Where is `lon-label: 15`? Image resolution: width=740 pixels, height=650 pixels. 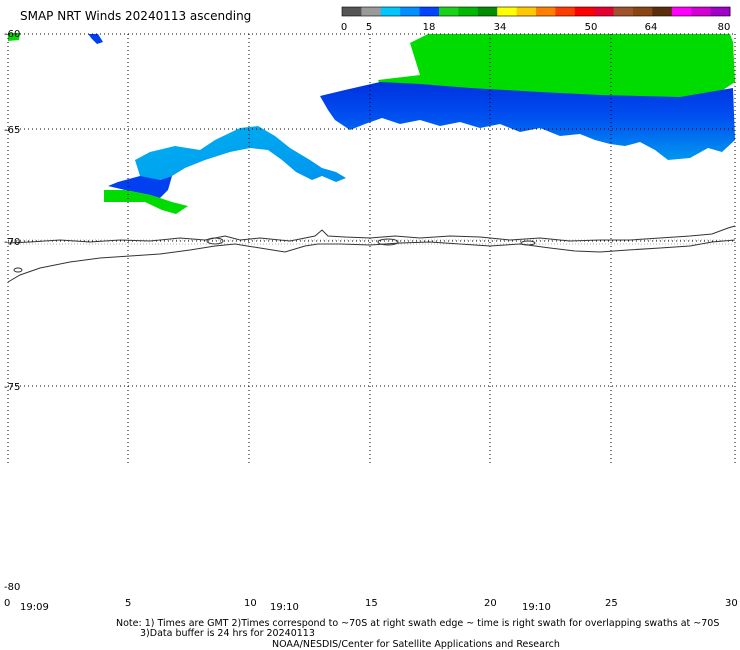
lon-label: 15 is located at coordinates (371, 603).